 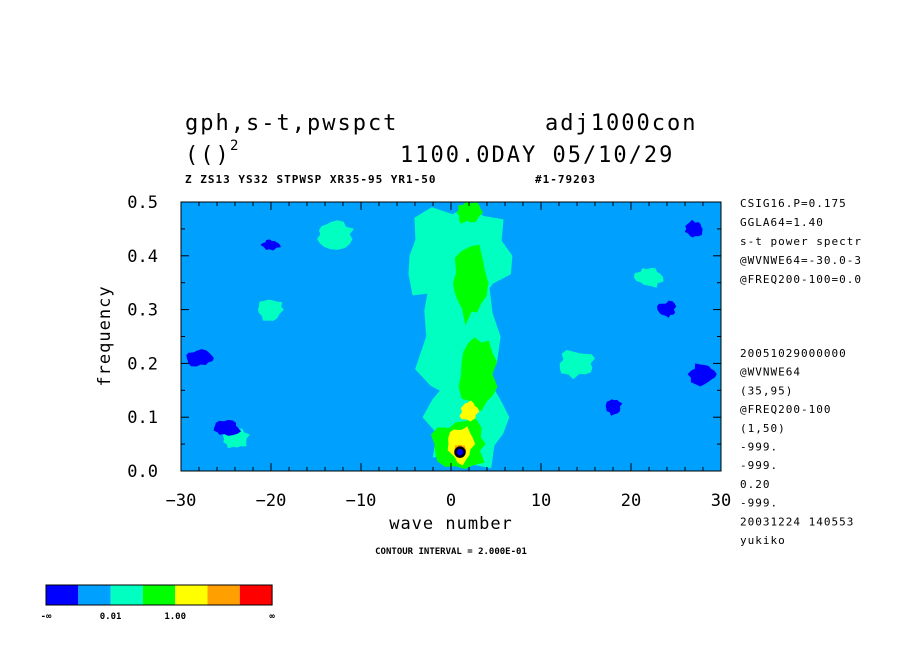 What do you see at coordinates (111, 617) in the screenshot?
I see `colorbar-label: 0.01` at bounding box center [111, 617].